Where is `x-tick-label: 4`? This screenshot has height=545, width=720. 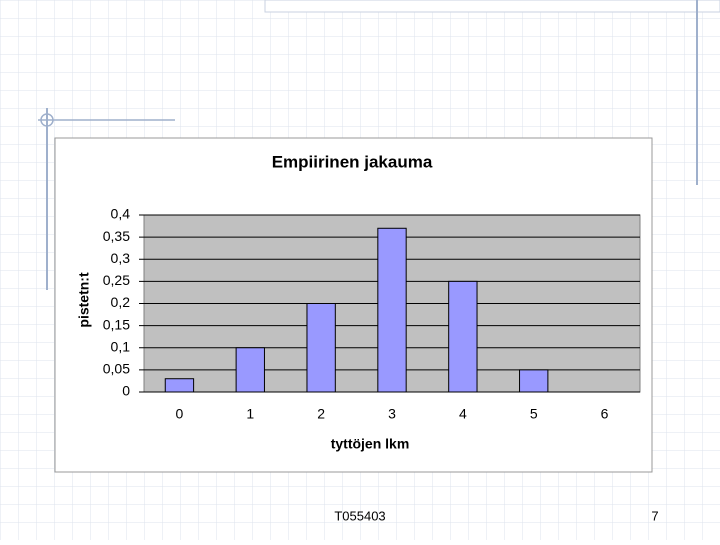
x-tick-label: 4 is located at coordinates (463, 414).